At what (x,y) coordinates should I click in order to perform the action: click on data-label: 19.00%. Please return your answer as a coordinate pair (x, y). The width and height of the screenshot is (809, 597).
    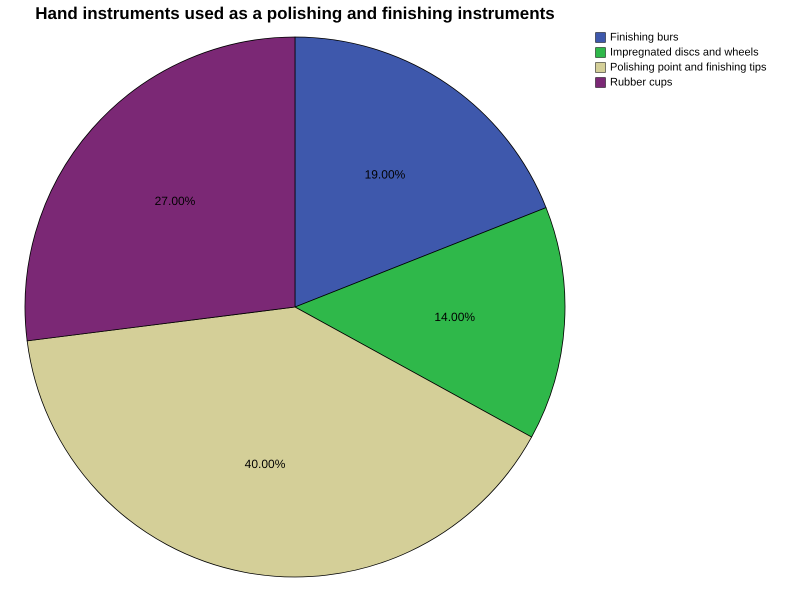
    Looking at the image, I should click on (385, 175).